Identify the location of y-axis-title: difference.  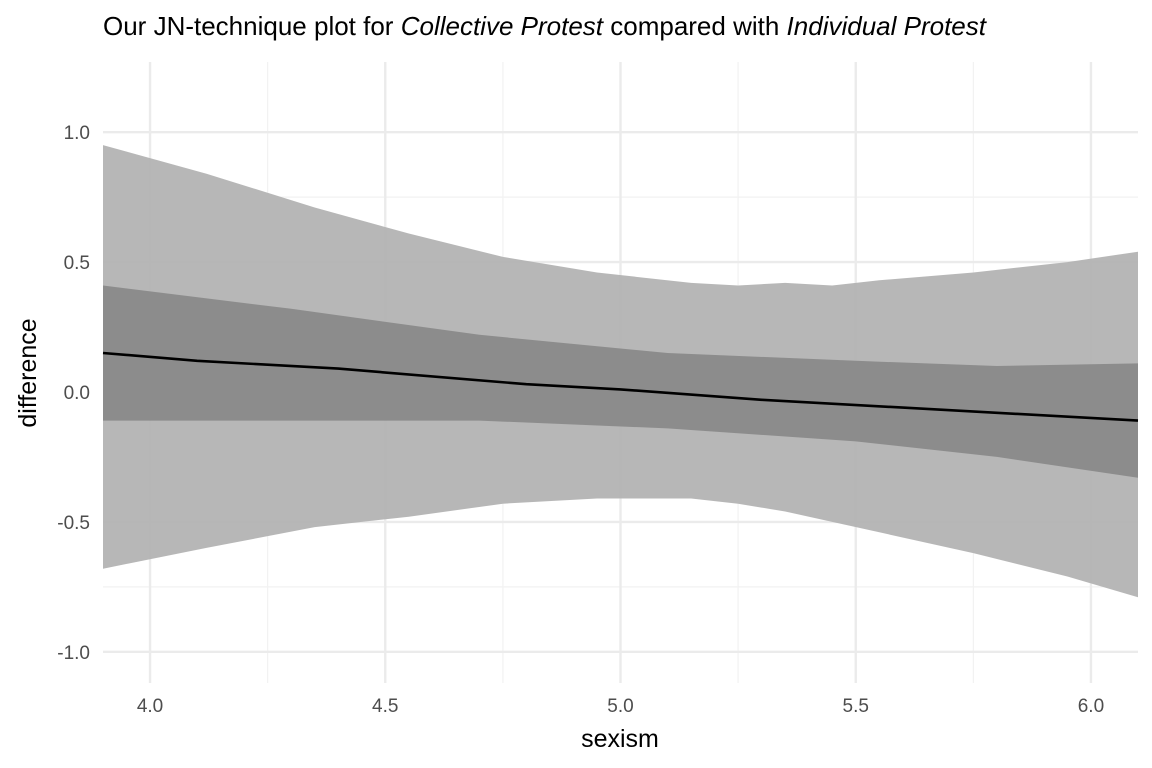
(28, 372).